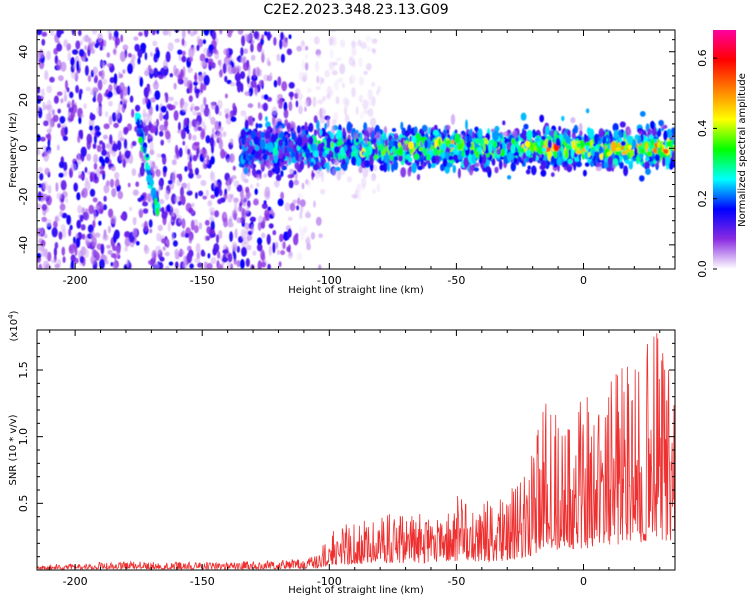 The height and width of the screenshot is (600, 750). Describe the element at coordinates (23, 148) in the screenshot. I see `spectrogram-y-tick-label: 0` at that location.